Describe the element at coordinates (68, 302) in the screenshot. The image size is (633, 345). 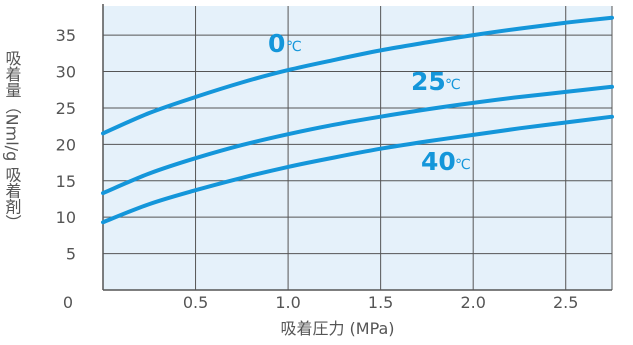
I see `origin-tick-label: 0` at that location.